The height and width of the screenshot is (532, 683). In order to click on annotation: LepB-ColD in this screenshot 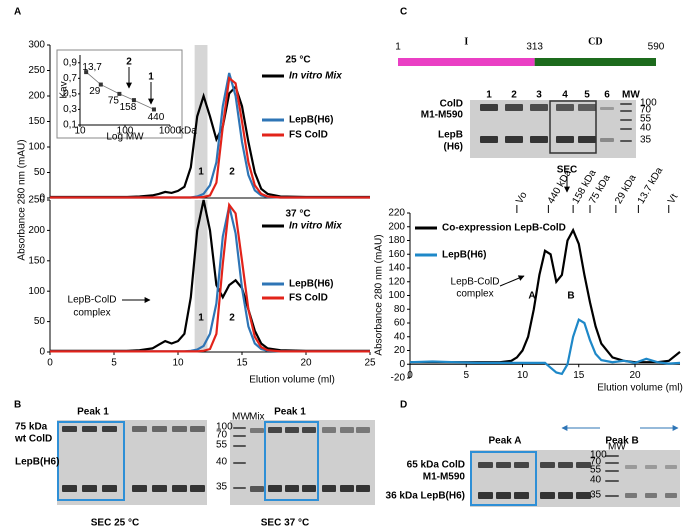, I will do `click(475, 282)`.